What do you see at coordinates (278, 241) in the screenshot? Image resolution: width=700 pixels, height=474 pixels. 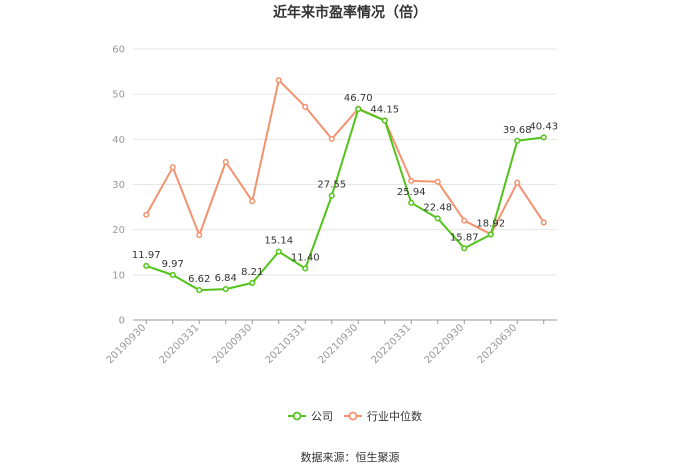 I see `data-label: 15.14` at bounding box center [278, 241].